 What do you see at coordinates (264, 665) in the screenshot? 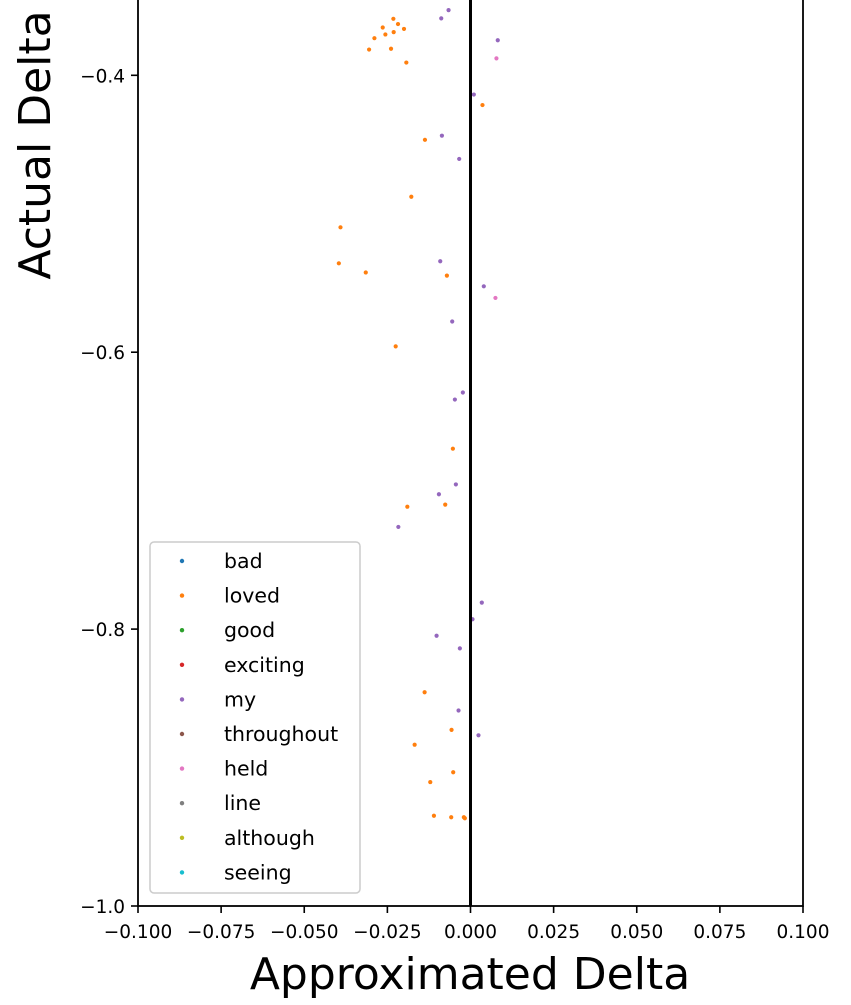
I see `legend-label: exciting` at bounding box center [264, 665].